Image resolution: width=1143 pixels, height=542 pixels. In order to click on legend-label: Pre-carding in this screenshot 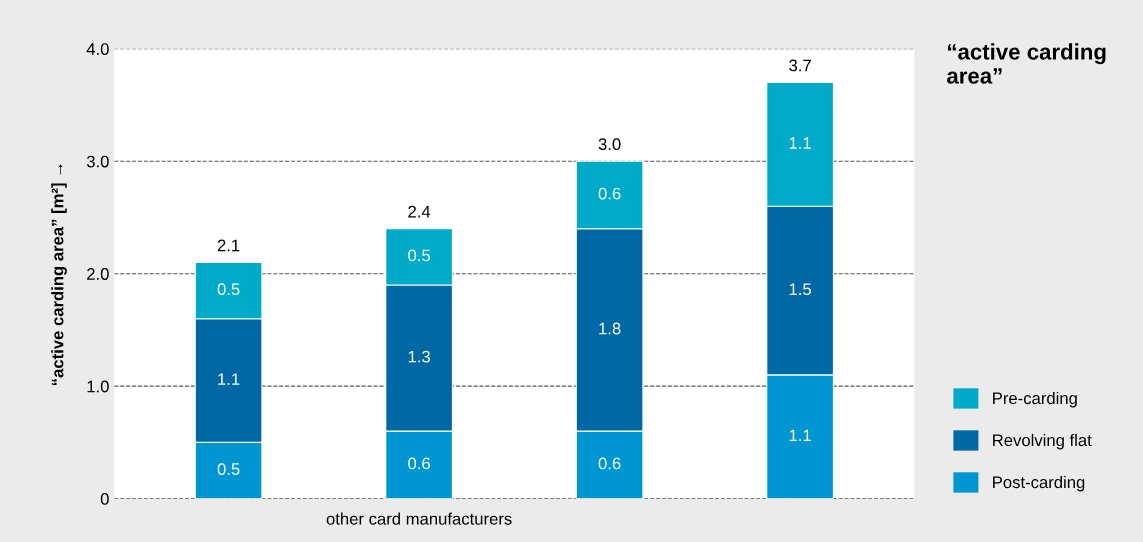, I will do `click(1035, 399)`.